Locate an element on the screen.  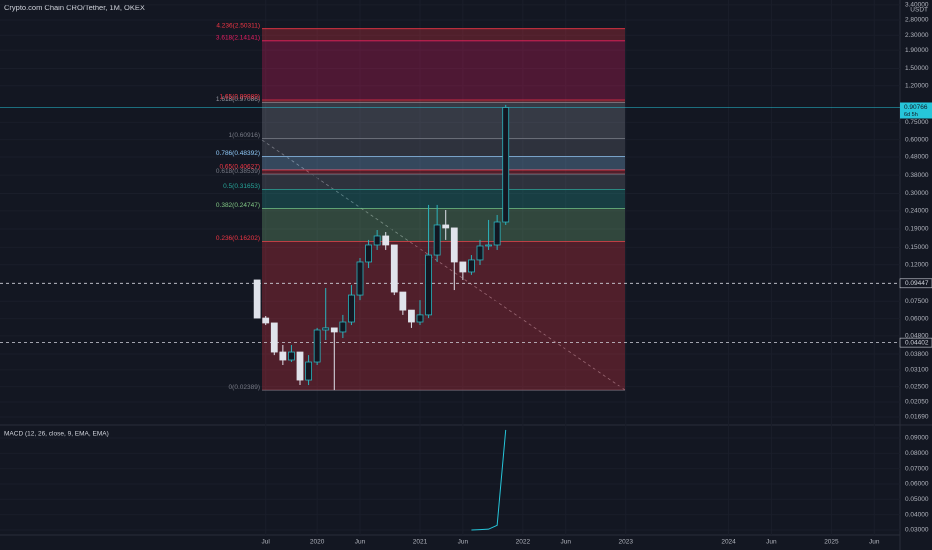
macd-tick-label: 0.03000 is located at coordinates (917, 530).